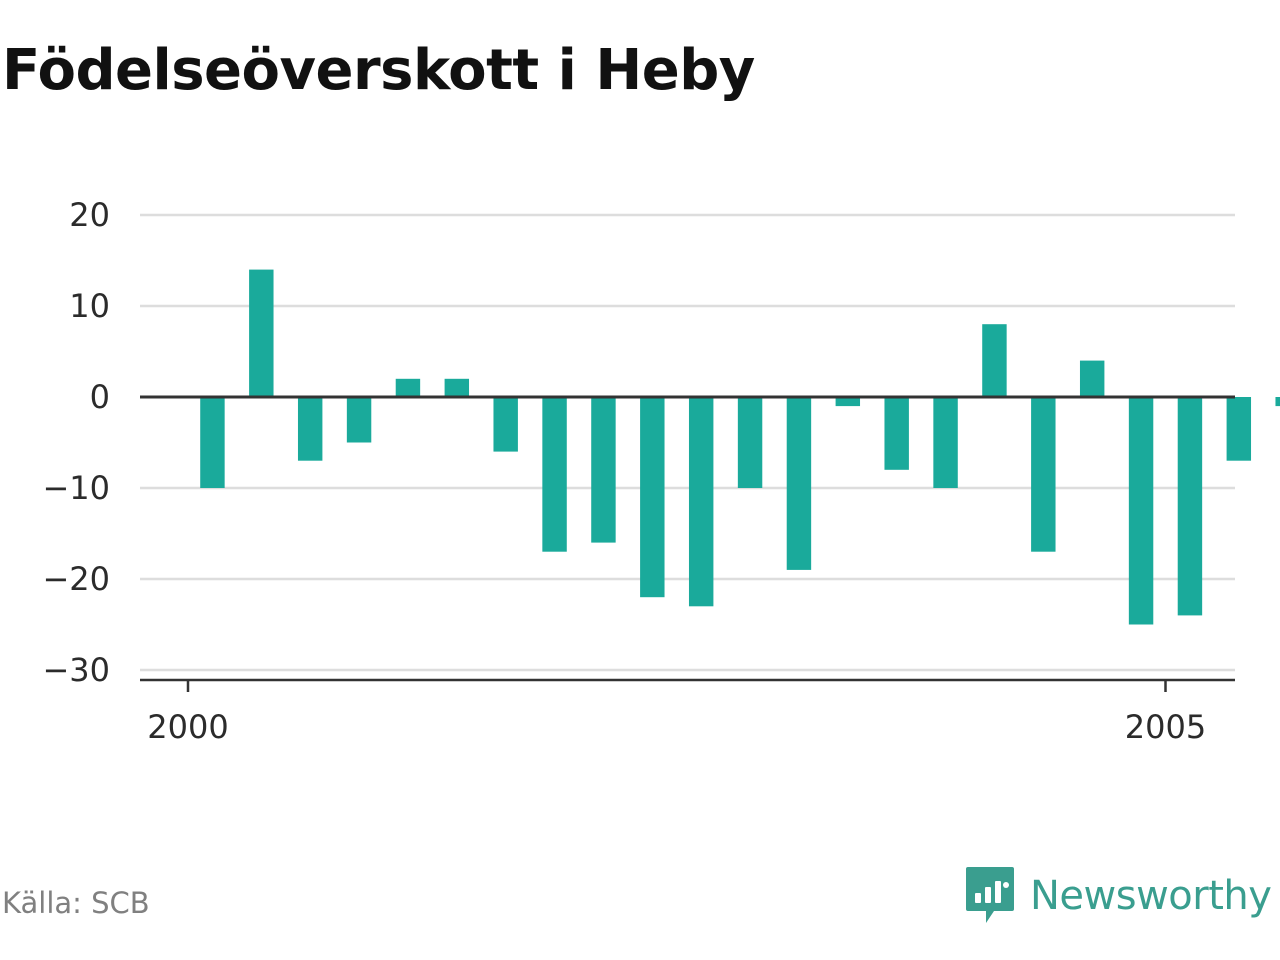 The height and width of the screenshot is (960, 1280). Describe the element at coordinates (378, 70) in the screenshot. I see `chart-title: Födelseöverskott i Heby` at that location.